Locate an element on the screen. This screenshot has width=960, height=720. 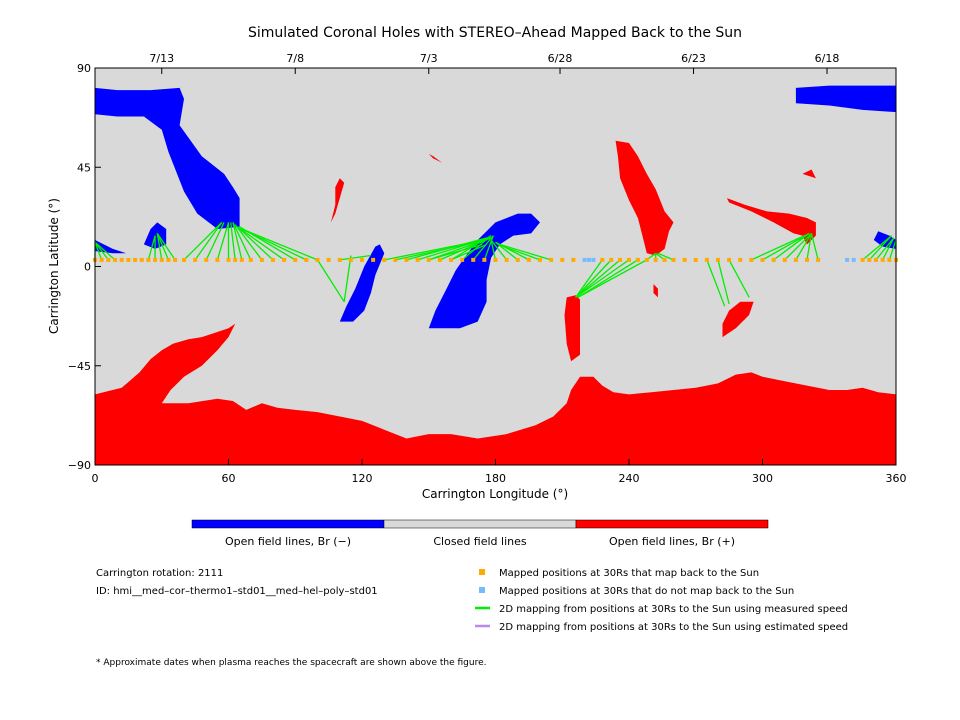
x-tick-label-0: 0 is located at coordinates (95, 478).